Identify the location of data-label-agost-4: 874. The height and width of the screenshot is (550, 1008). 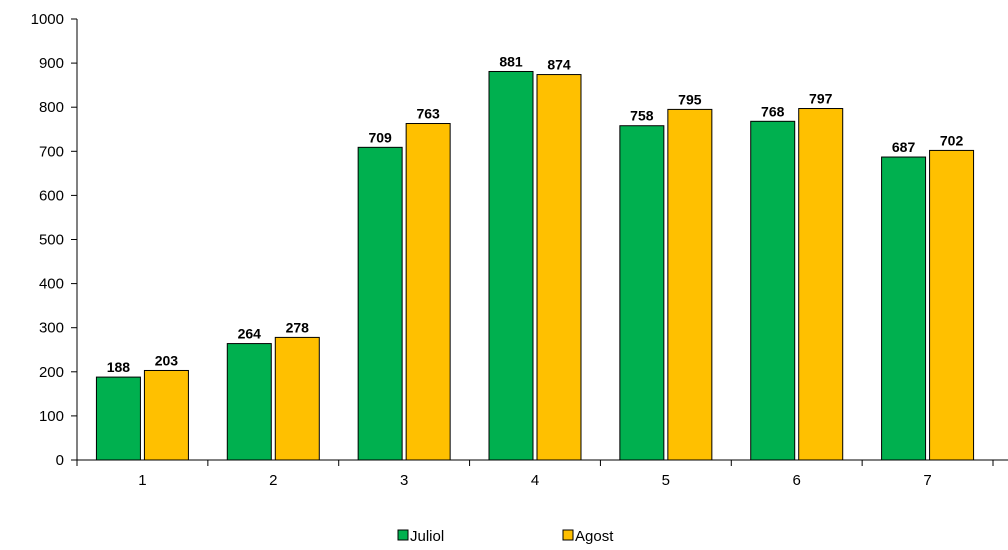
(559, 65).